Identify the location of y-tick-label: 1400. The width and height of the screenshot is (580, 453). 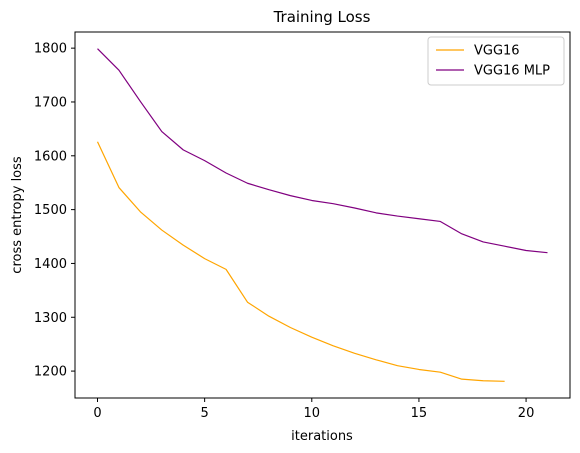
(50, 264).